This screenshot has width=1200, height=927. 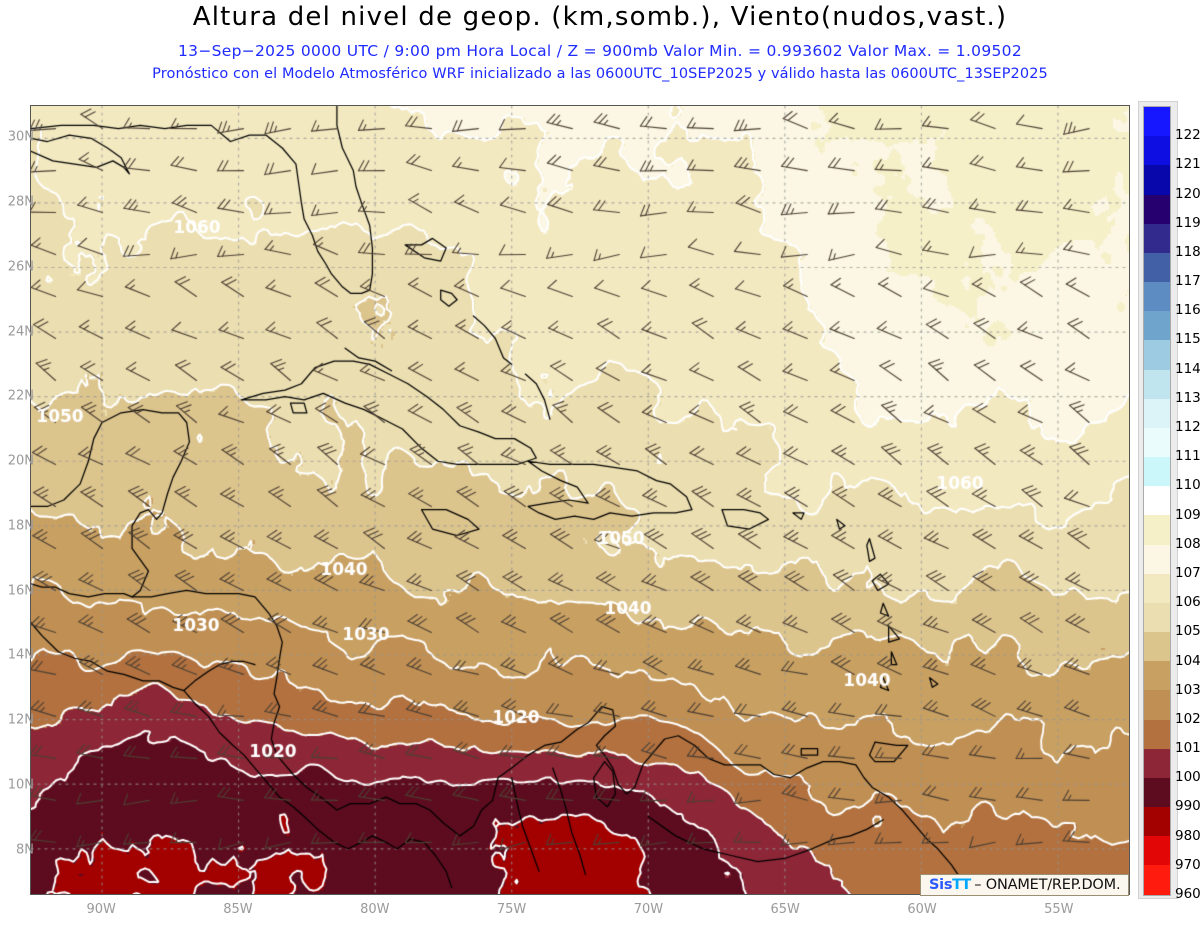 I want to click on colorbar-tick-label: 960, so click(x=1187, y=894).